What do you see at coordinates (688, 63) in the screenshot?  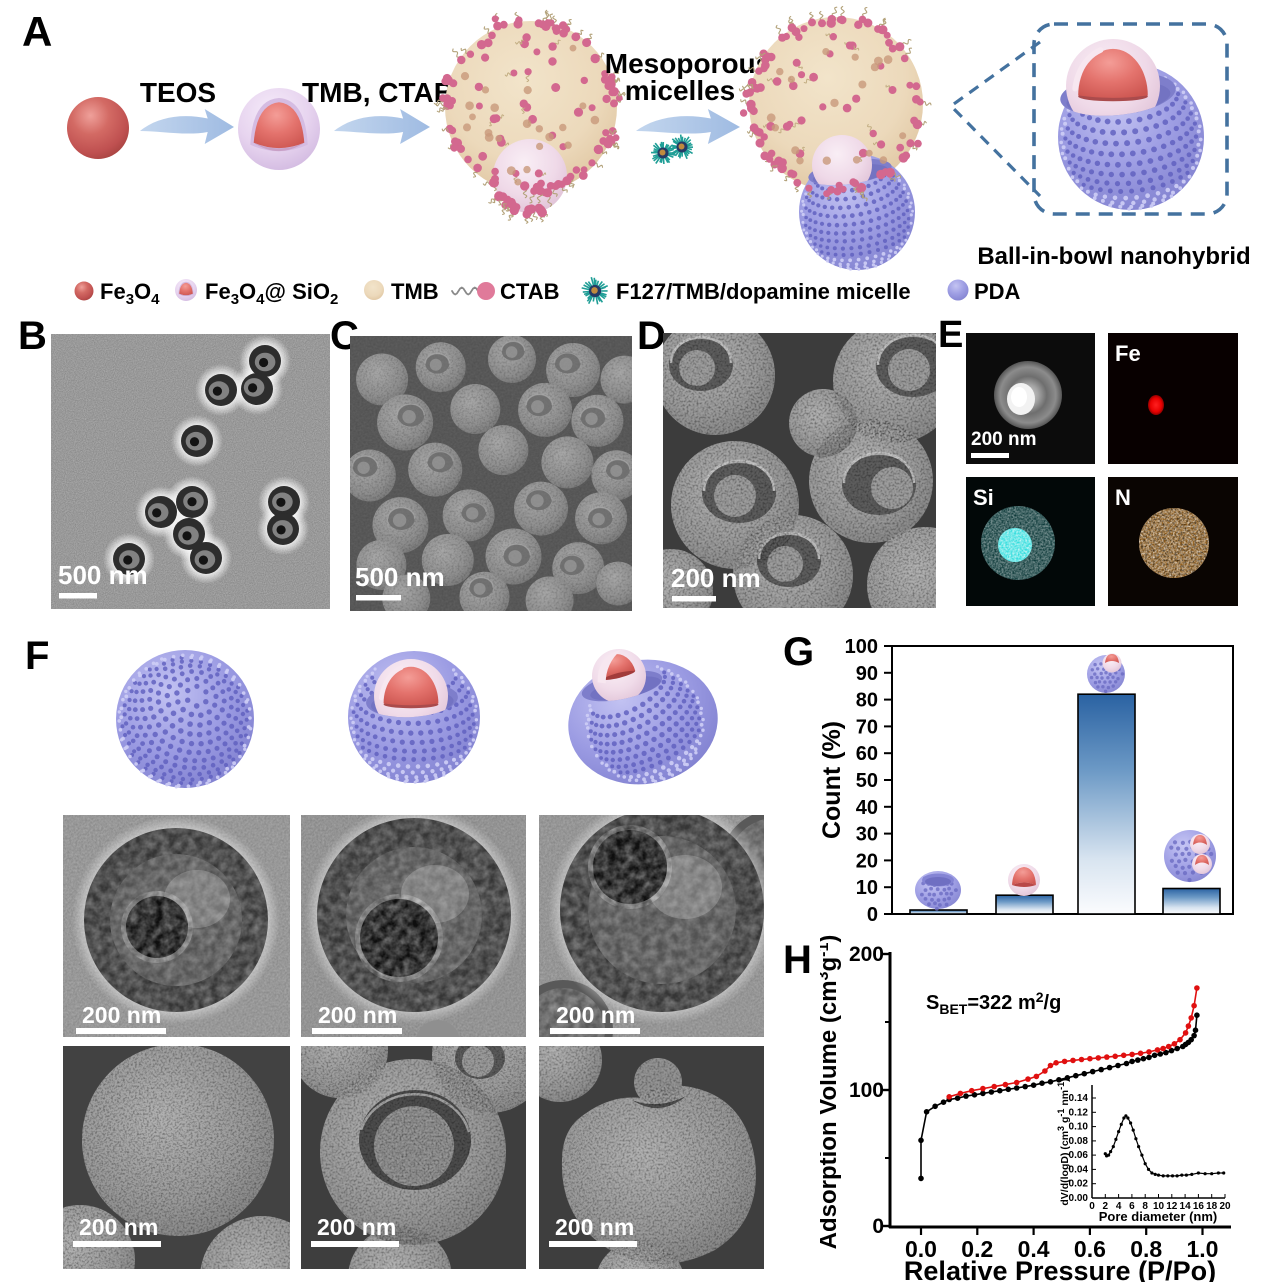 I see `svg-text: Mesoporous` at bounding box center [688, 63].